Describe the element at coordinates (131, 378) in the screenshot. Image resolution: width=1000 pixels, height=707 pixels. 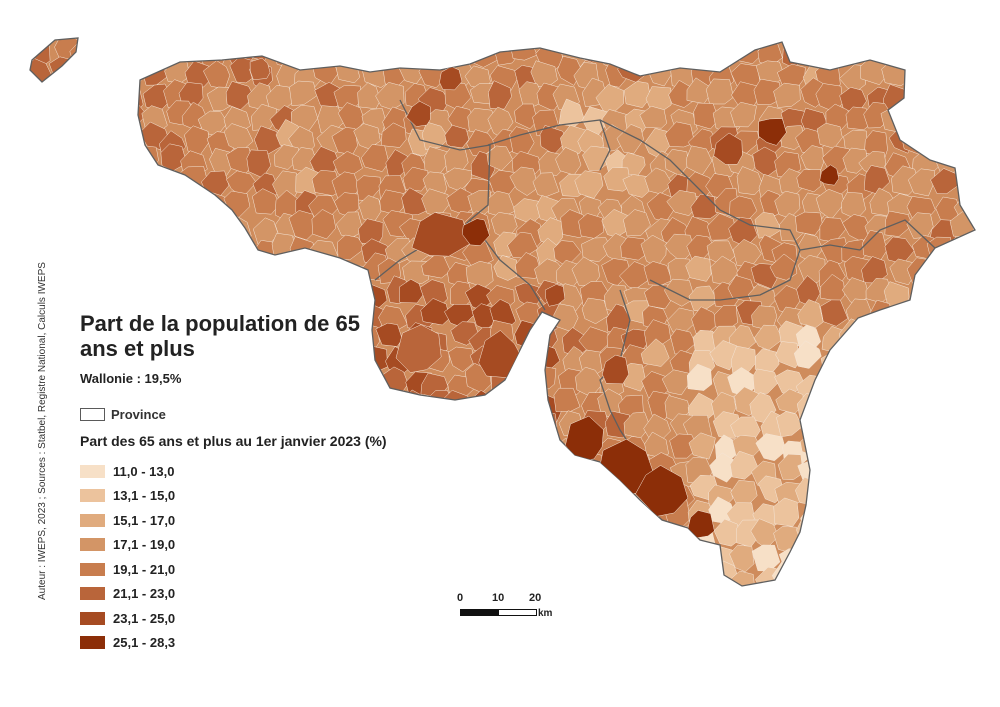
I see `region-average: Wallonie : 19,5%` at that location.